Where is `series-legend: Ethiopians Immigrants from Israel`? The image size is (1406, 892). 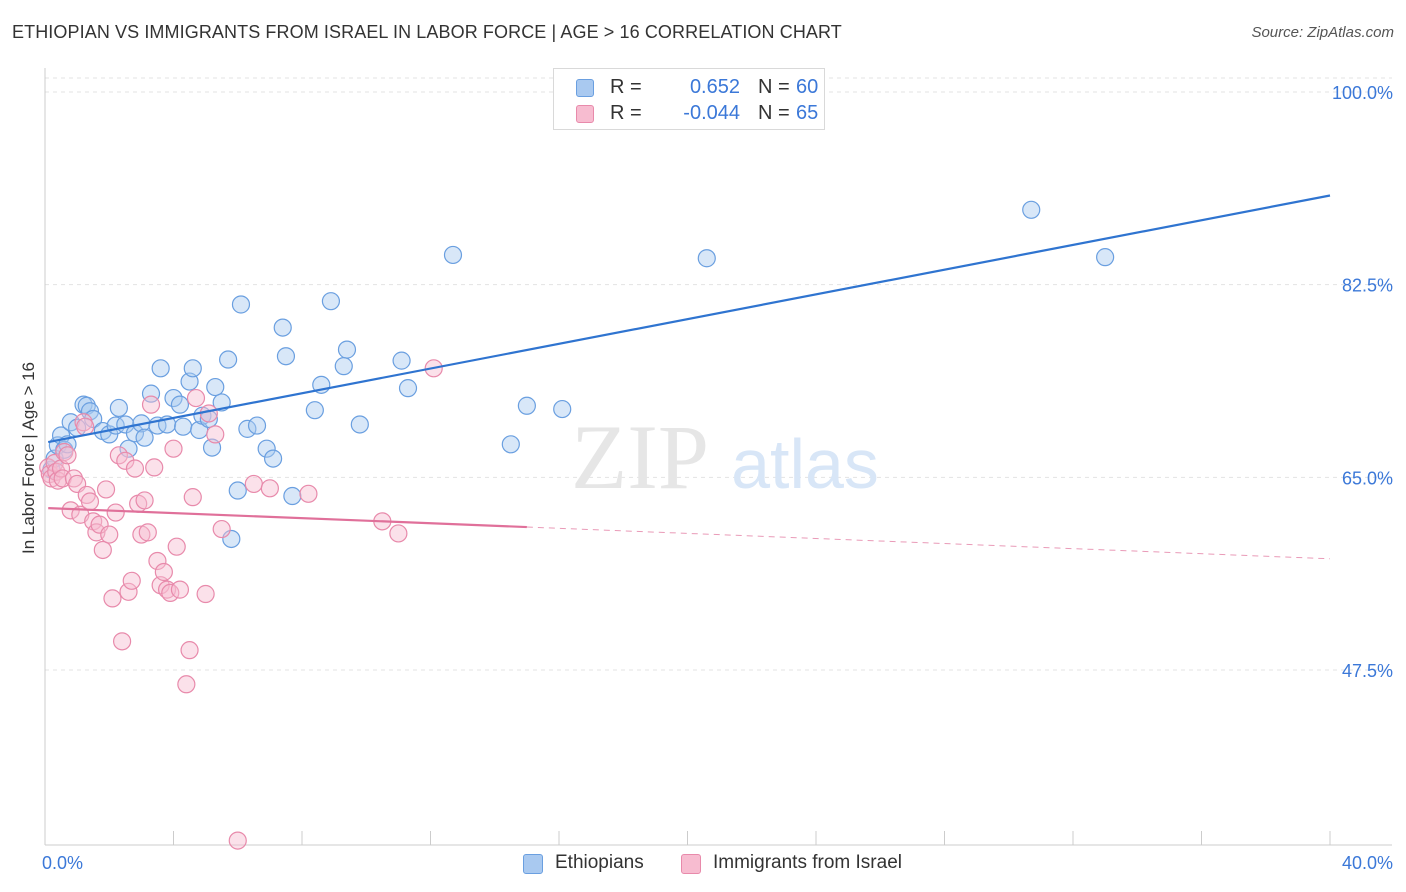
series-legend: Ethiopians Immigrants from Israel is located at coordinates (703, 865).